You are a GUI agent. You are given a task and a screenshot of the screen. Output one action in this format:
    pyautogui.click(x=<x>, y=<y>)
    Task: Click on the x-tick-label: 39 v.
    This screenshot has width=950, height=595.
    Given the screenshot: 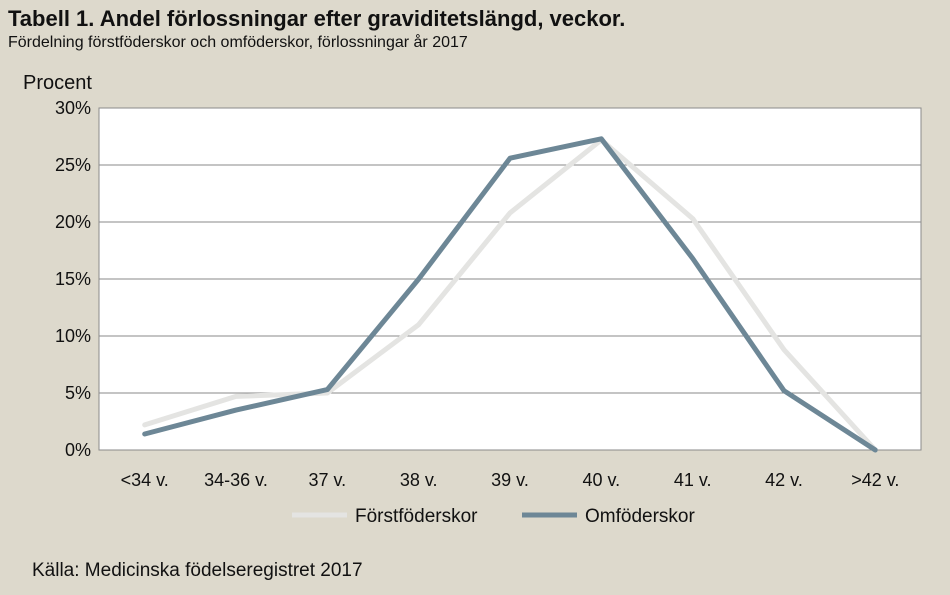 What is the action you would take?
    pyautogui.click(x=510, y=480)
    